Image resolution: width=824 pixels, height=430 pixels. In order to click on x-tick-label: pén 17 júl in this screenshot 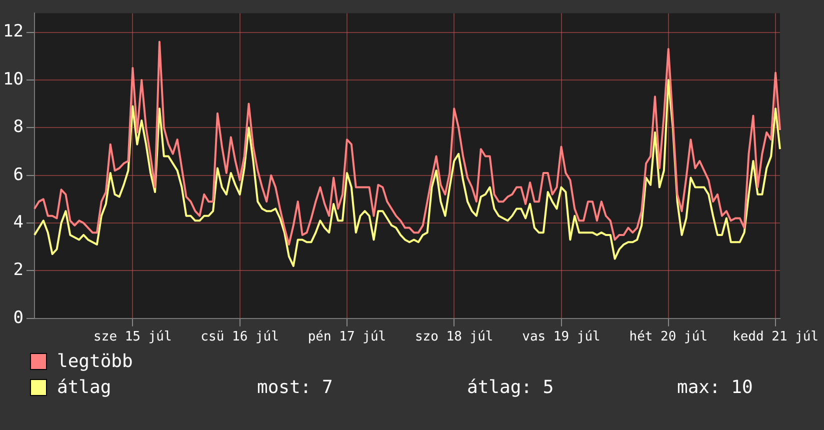, I will do `click(347, 337)`.